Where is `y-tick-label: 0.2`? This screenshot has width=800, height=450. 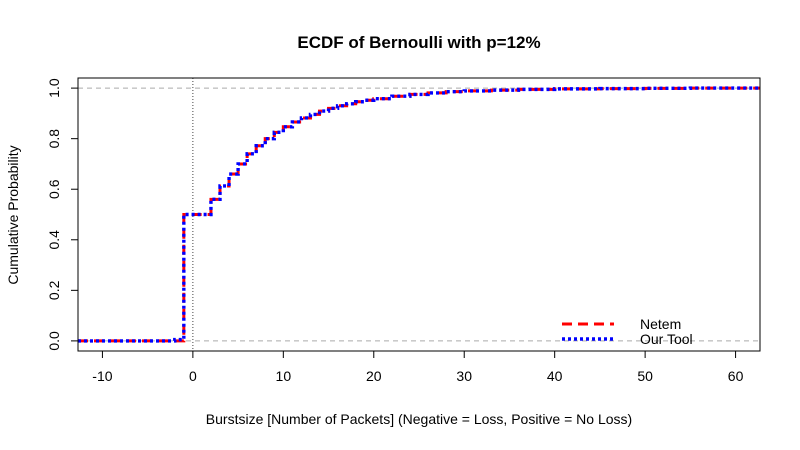 y-tick-label: 0.2 is located at coordinates (54, 290).